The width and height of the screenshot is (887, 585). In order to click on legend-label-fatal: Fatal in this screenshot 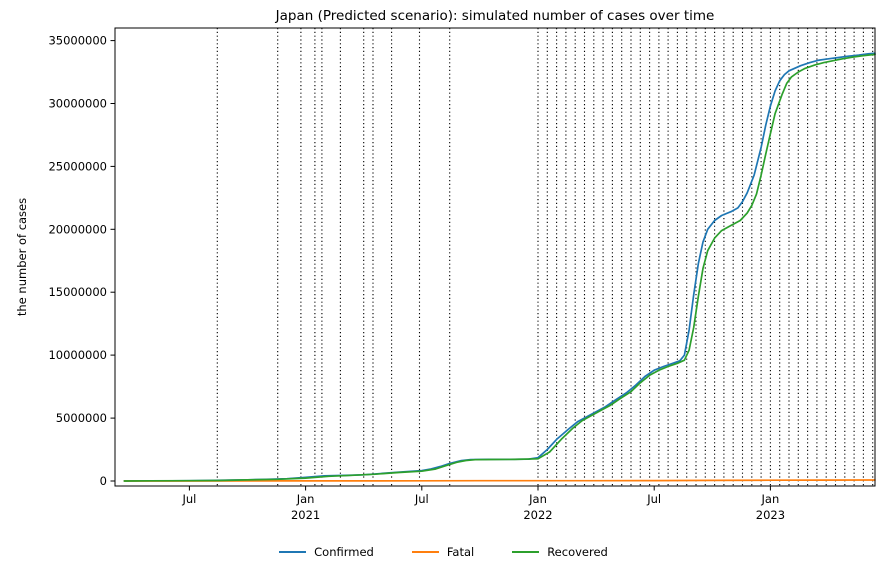, I will do `click(460, 552)`.